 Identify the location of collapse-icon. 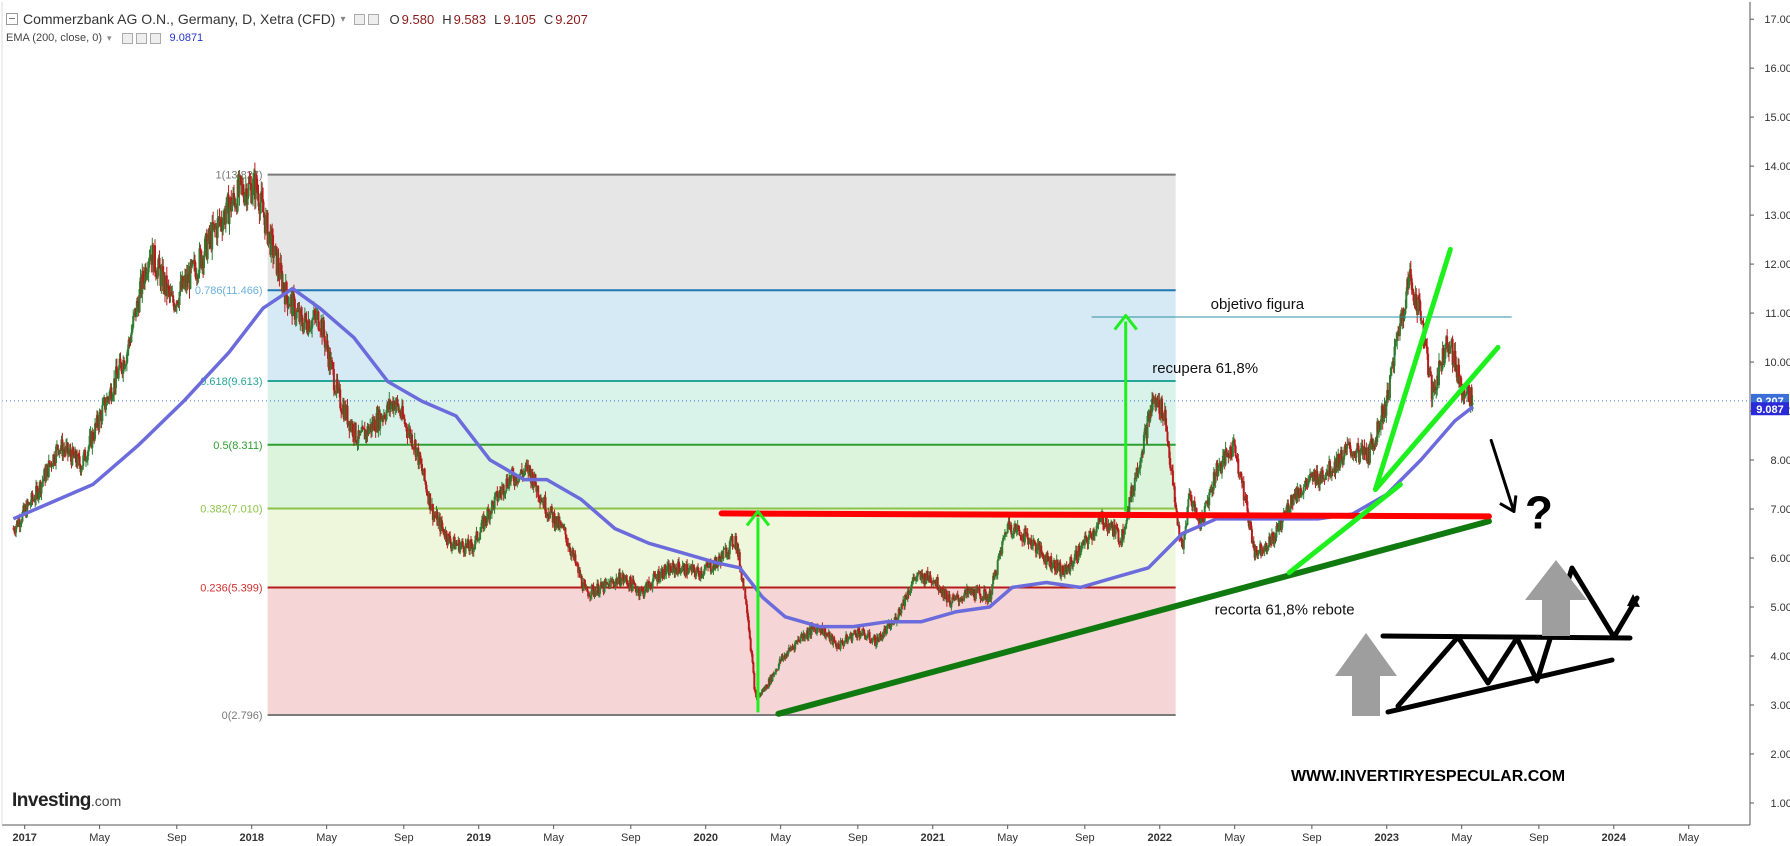
(12, 19).